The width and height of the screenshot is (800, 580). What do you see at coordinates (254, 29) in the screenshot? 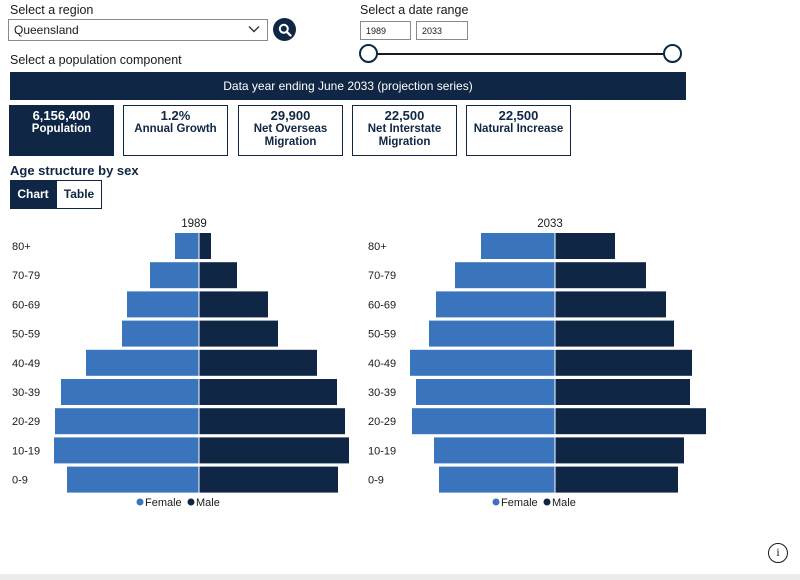
I see `chevron-down-icon` at bounding box center [254, 29].